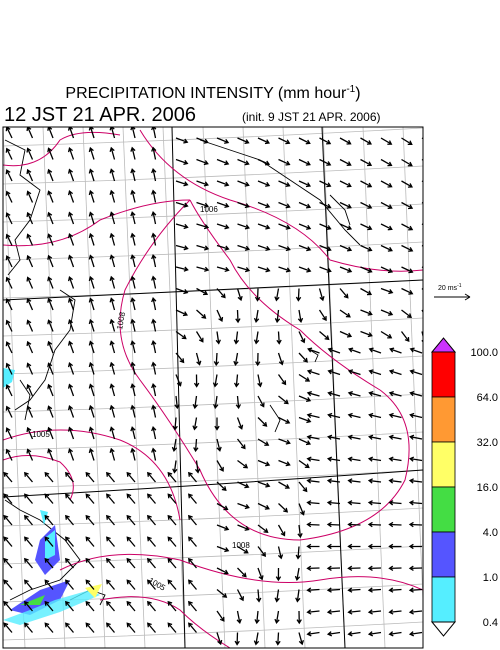 This screenshot has height=650, width=500. I want to click on vector-scale-label: 20 ms-1, so click(450, 287).